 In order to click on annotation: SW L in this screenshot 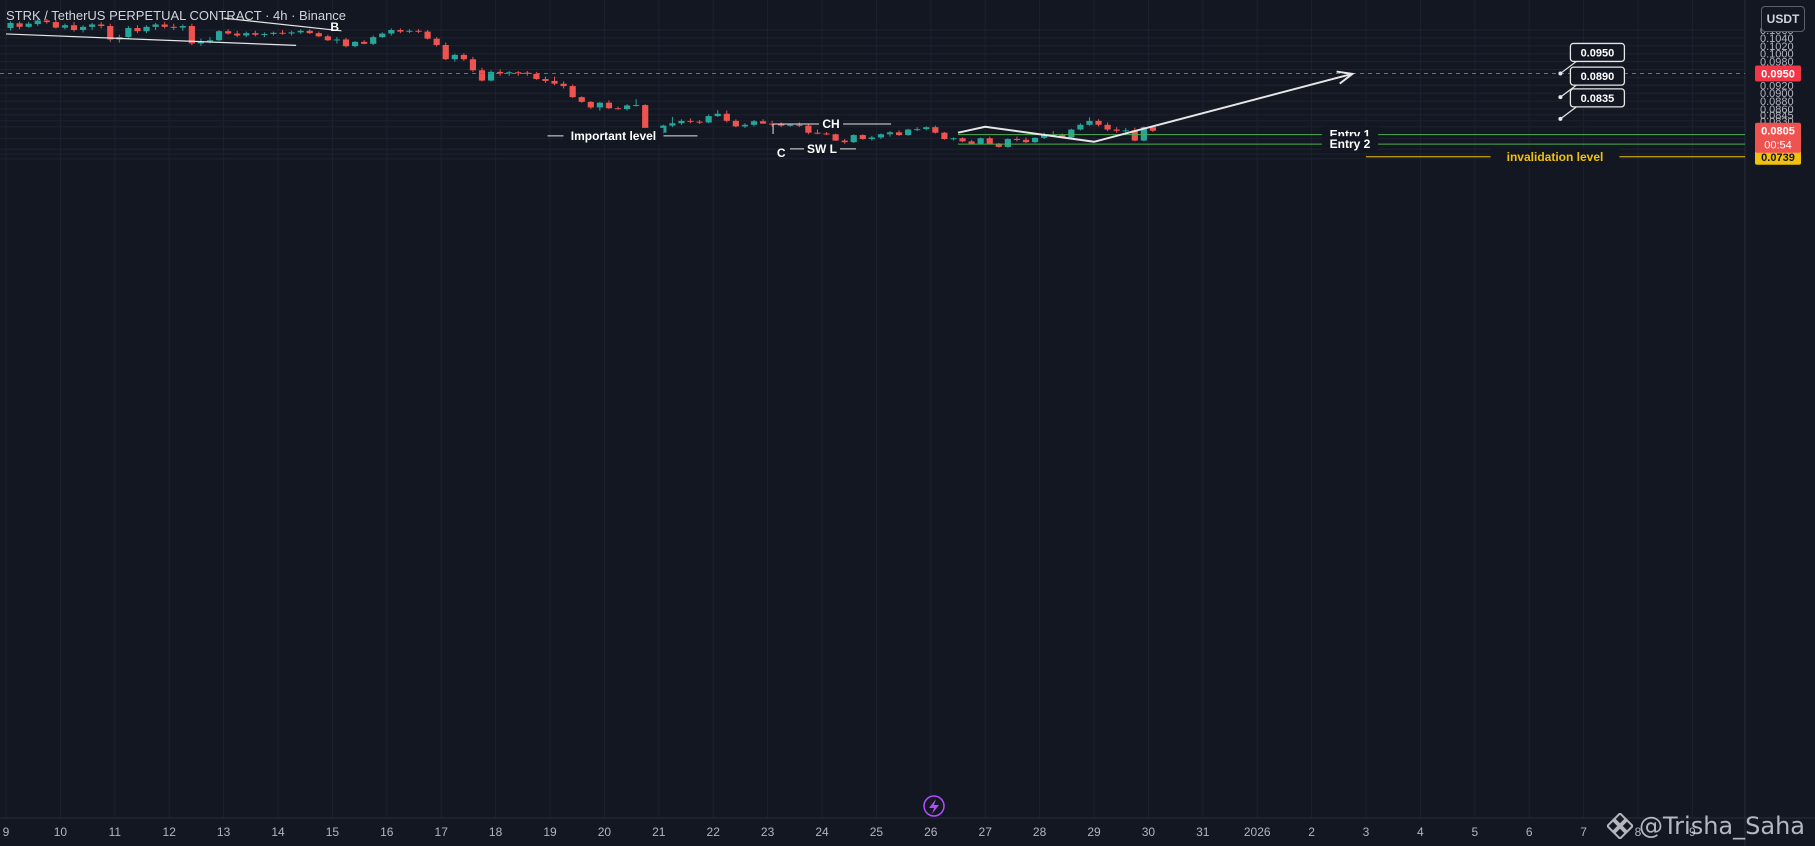, I will do `click(823, 148)`.